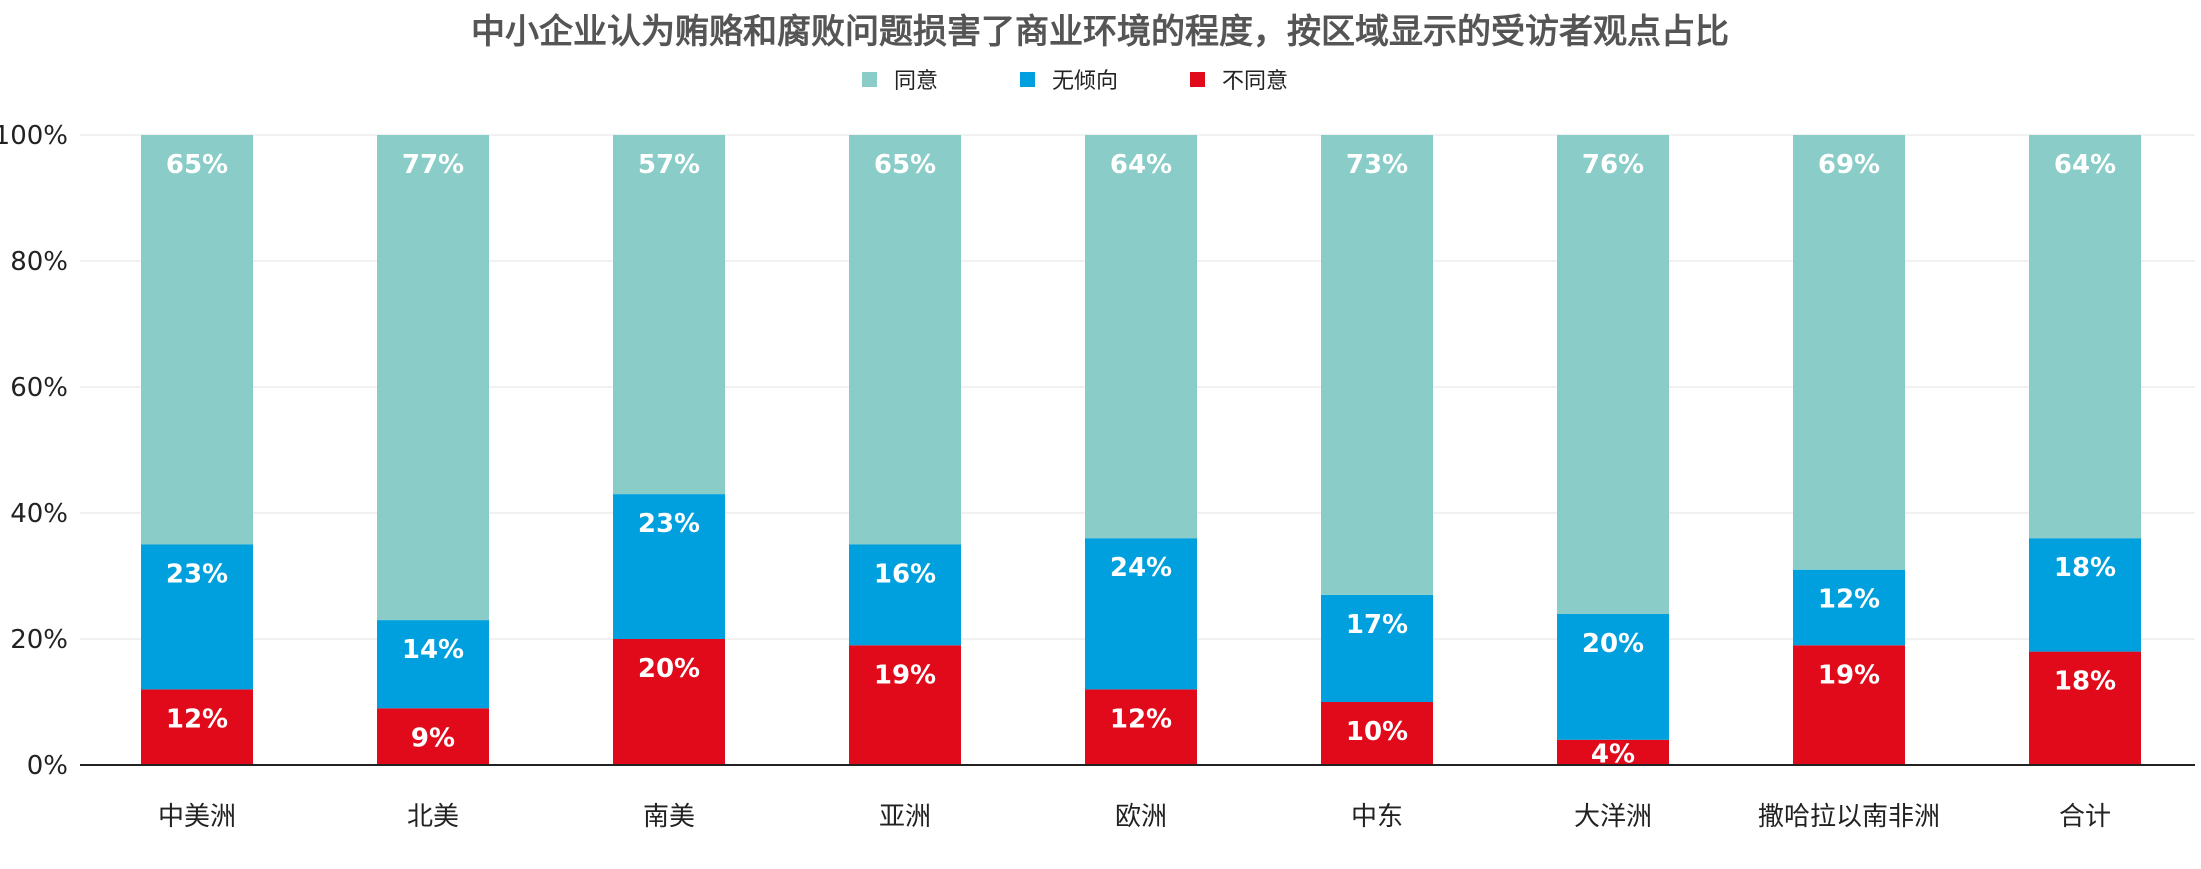 Image resolution: width=2201 pixels, height=869 pixels. What do you see at coordinates (197, 817) in the screenshot?
I see `x-tick-label: 中美洲` at bounding box center [197, 817].